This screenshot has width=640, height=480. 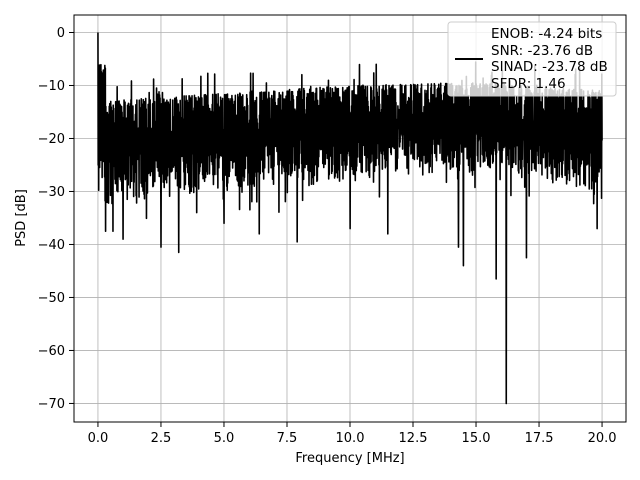 I want to click on y-axis-label: PSD [dB], so click(x=21, y=218).